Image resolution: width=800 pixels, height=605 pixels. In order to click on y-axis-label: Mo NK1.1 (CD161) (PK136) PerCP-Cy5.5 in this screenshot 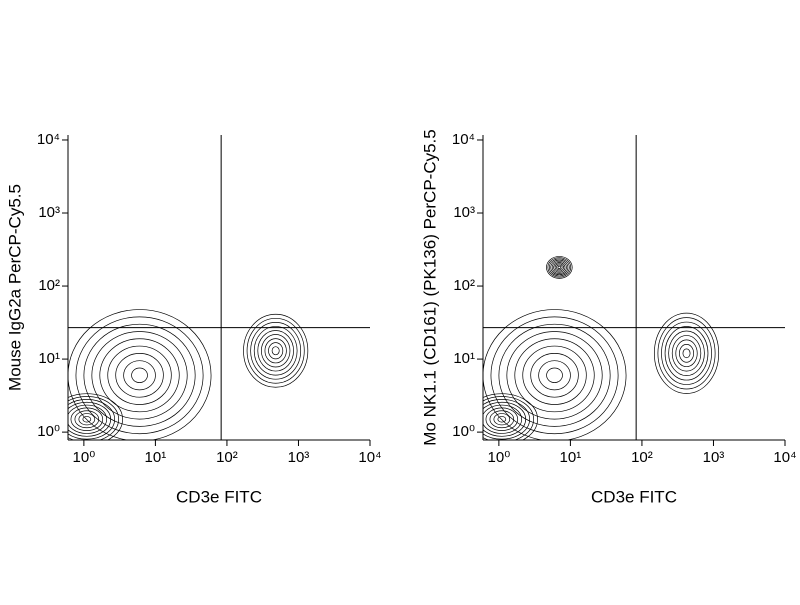, I will do `click(429, 287)`.